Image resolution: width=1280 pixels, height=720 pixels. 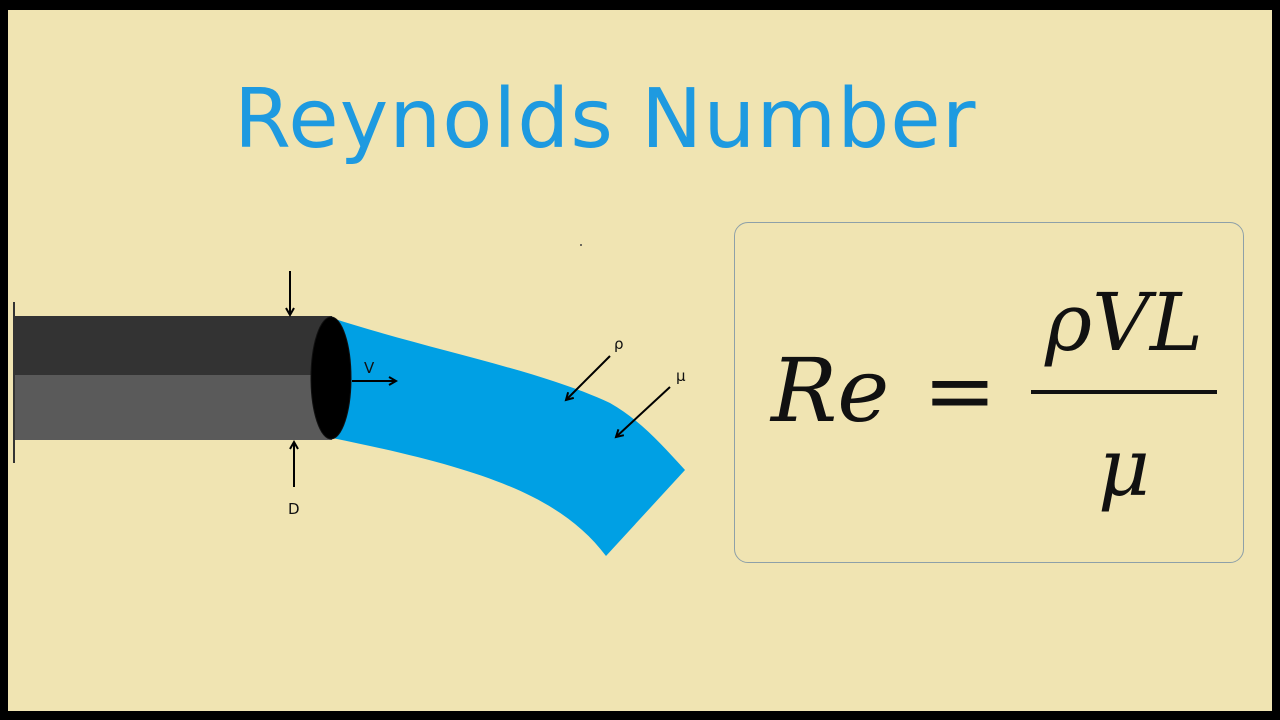 I want to click on velocity-label: V, so click(x=369, y=368).